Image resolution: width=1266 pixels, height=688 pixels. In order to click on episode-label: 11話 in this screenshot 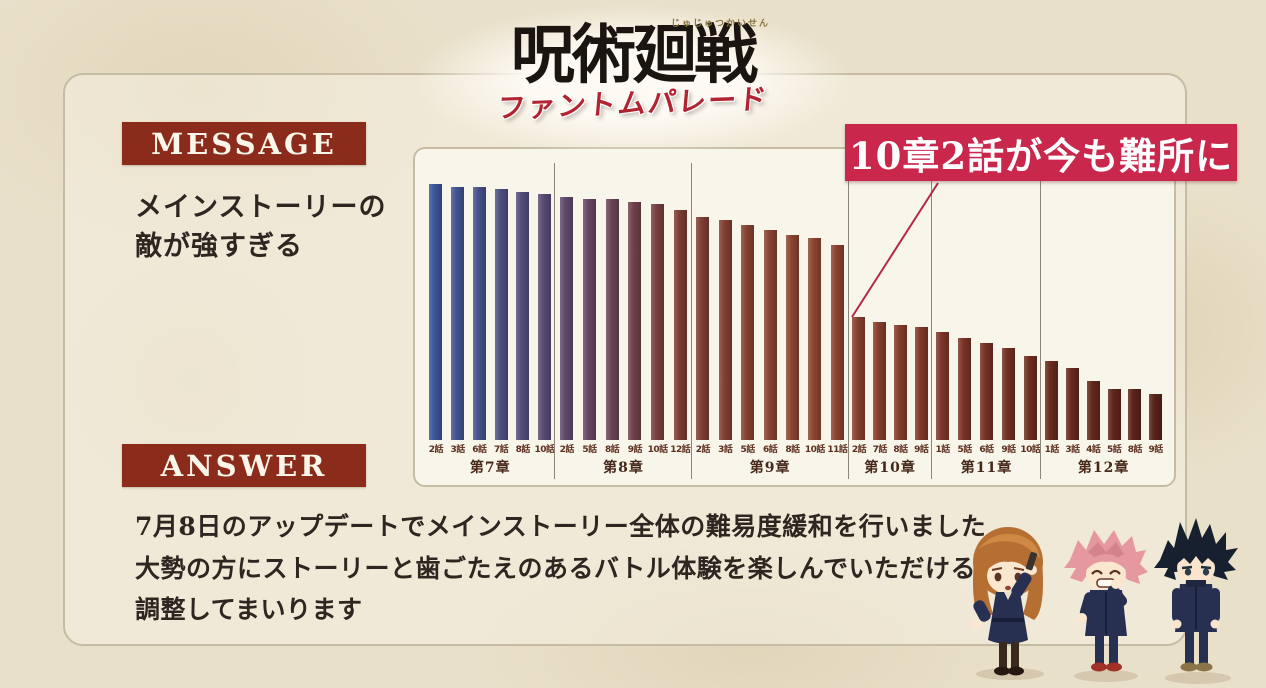, I will do `click(837, 450)`.